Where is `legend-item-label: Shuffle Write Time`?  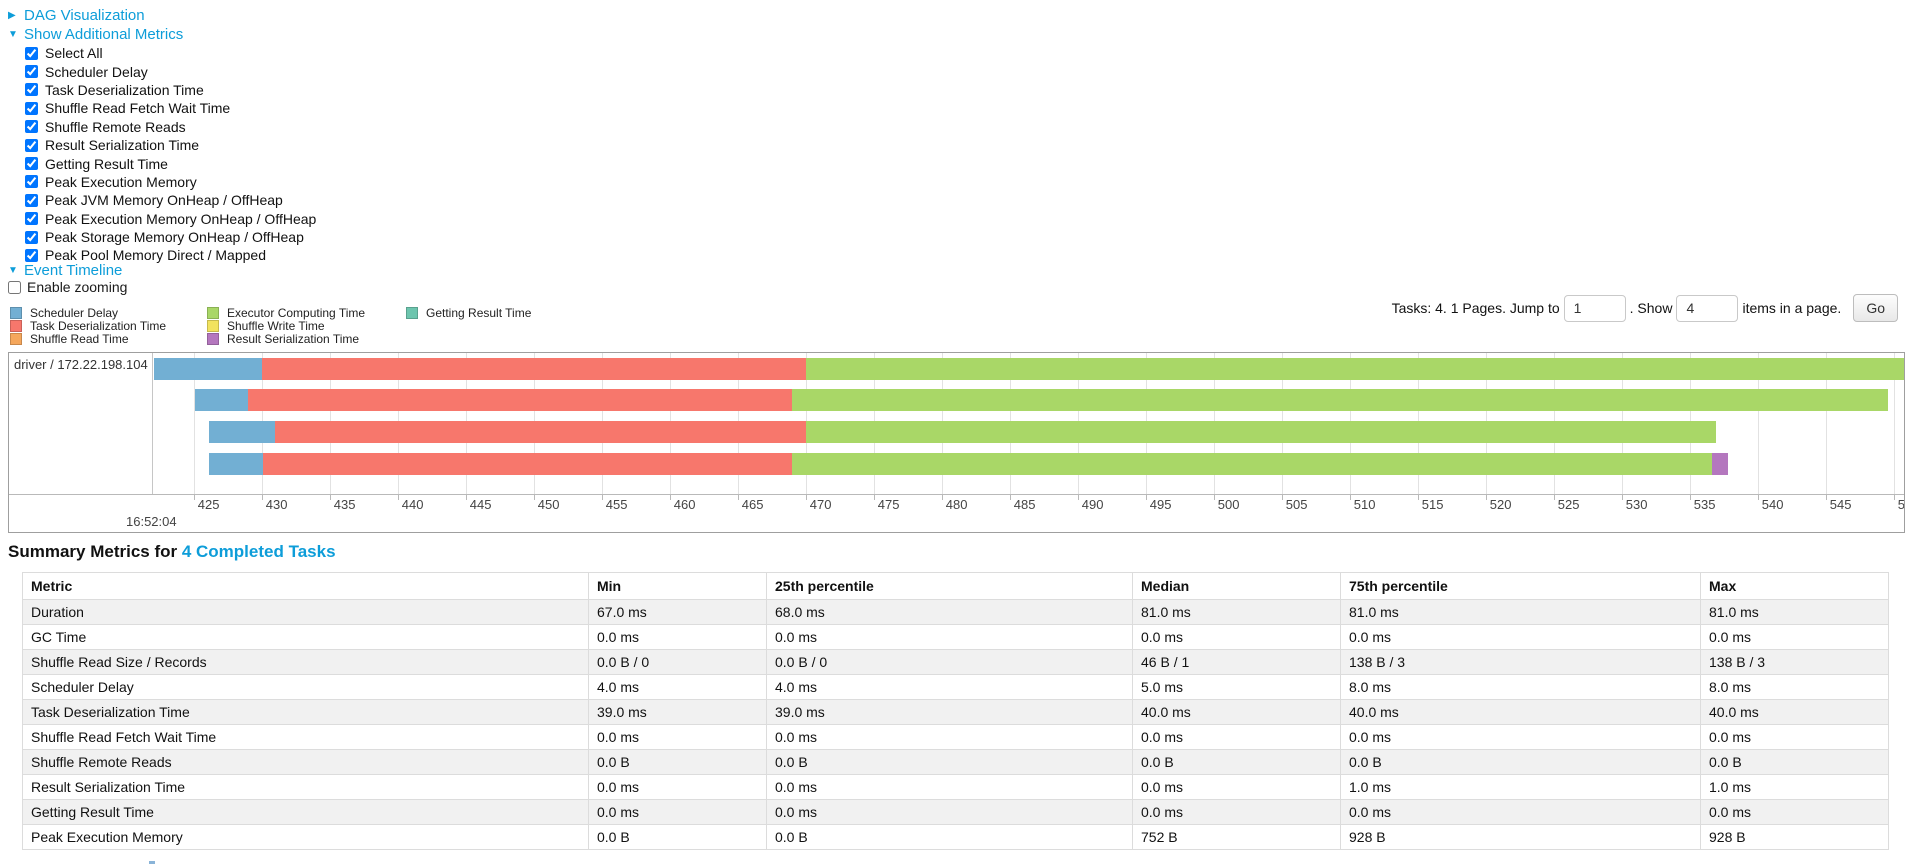
legend-item-label: Shuffle Write Time is located at coordinates (276, 326).